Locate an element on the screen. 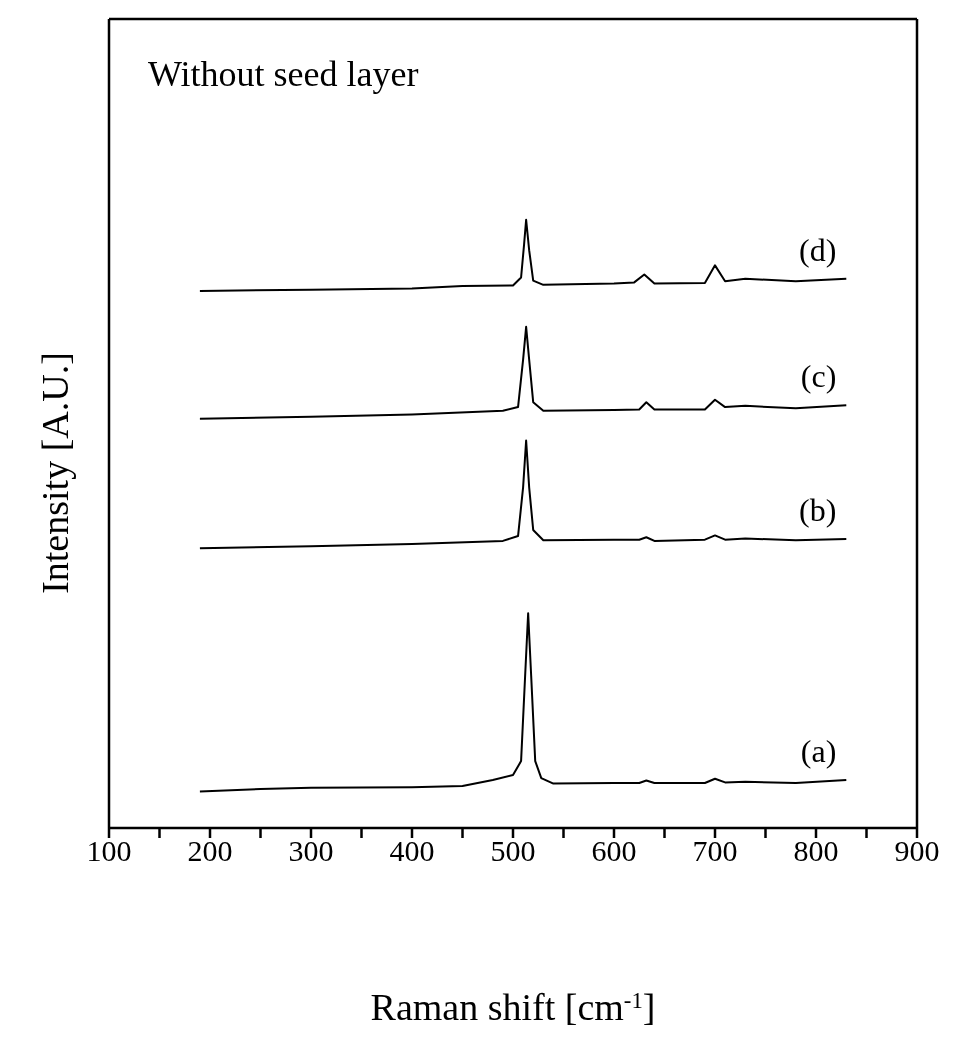  chart-title: Without seed layer is located at coordinates (283, 74).